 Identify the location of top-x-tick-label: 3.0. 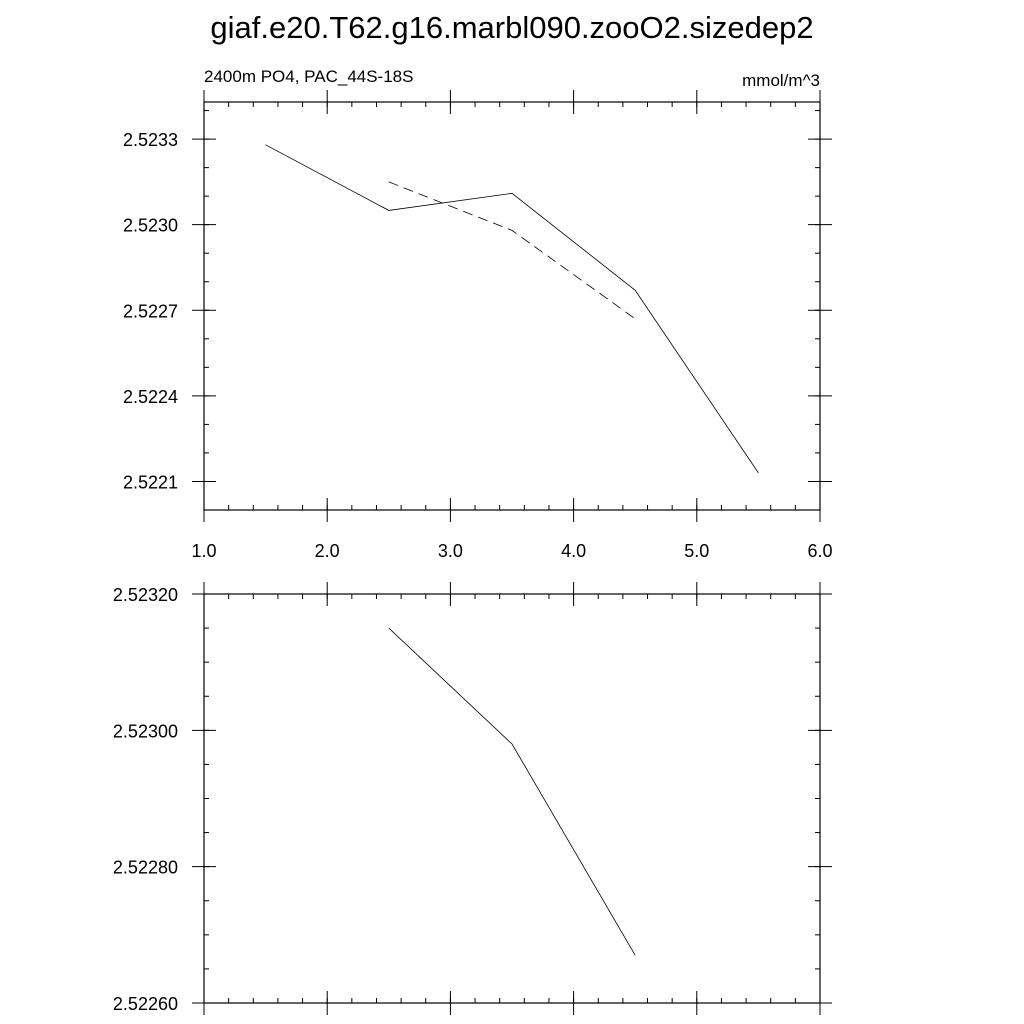
(450, 551).